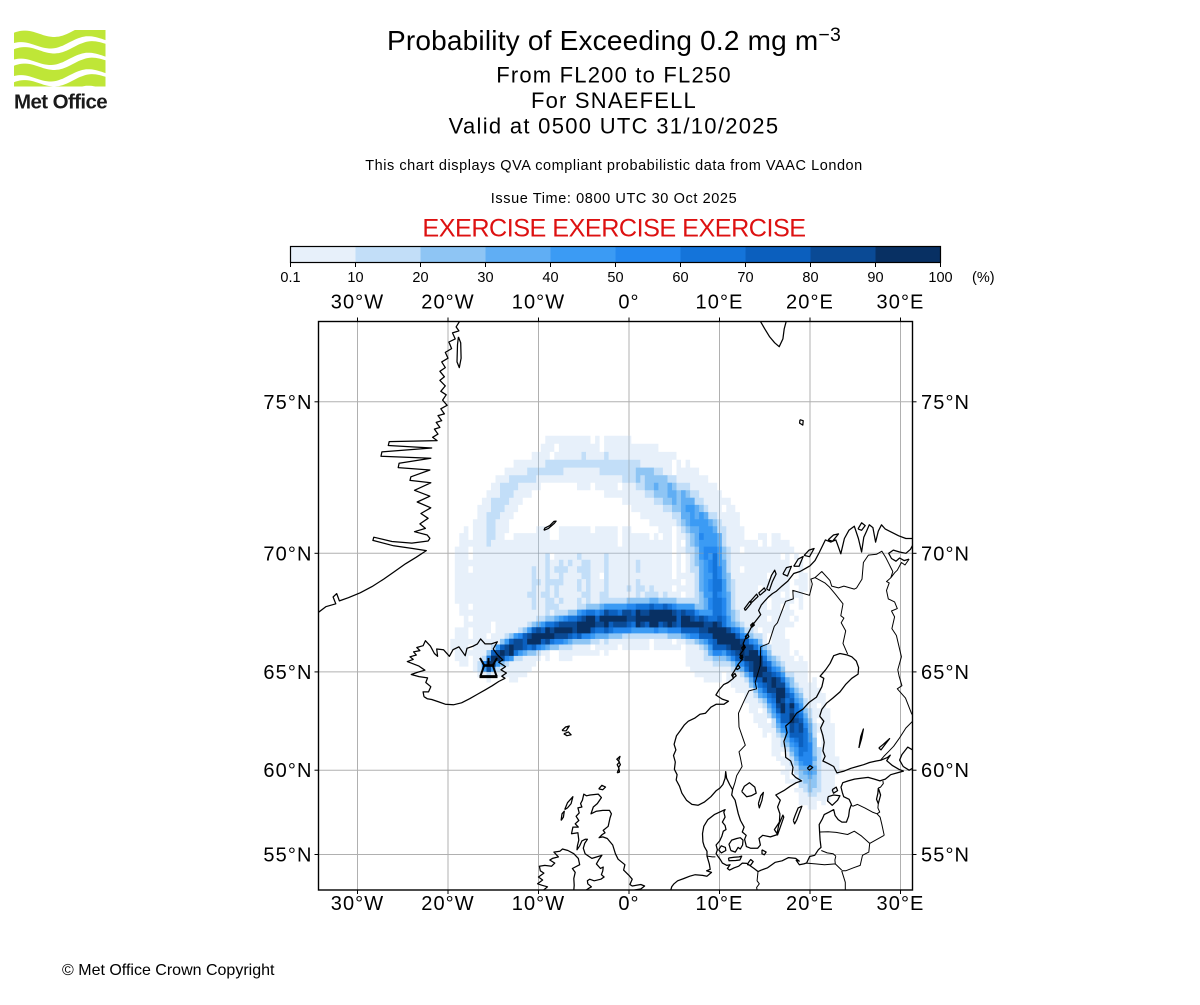 This screenshot has width=1200, height=1005. I want to click on svg-text:Issue Time: 0800 UTC 30 Oct 20: Issue Time: 0800 UTC 30 Oct 2025, so click(614, 199).